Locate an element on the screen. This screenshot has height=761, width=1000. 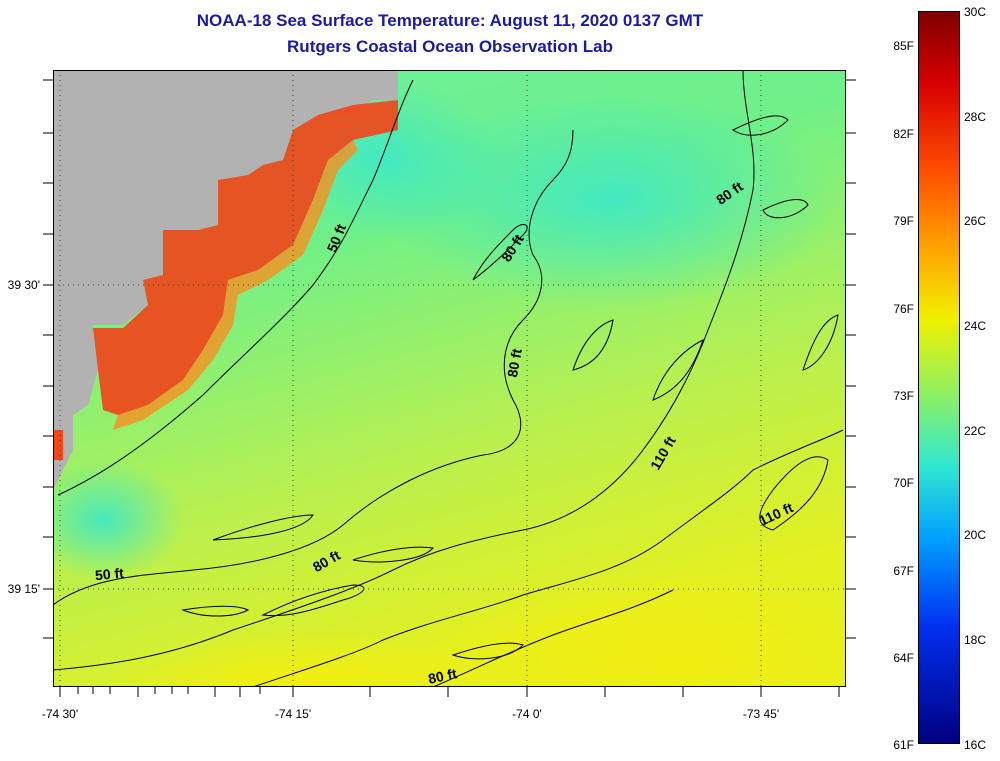
lon-label: -74 15' is located at coordinates (293, 714).